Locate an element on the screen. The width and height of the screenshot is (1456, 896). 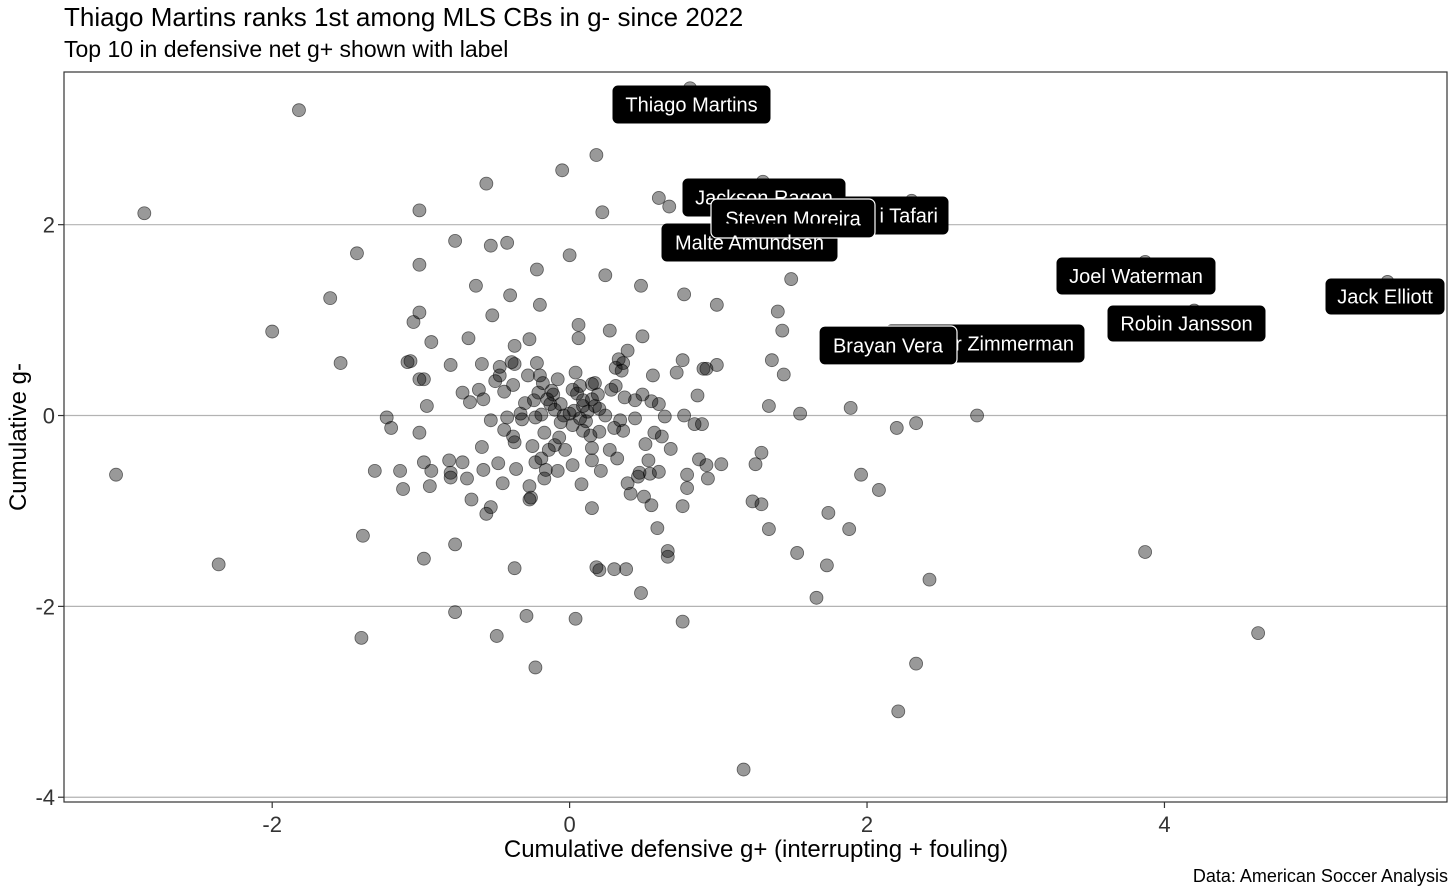
y-axis-ticks: -4 -2 0 2 is located at coordinates (49, 511).